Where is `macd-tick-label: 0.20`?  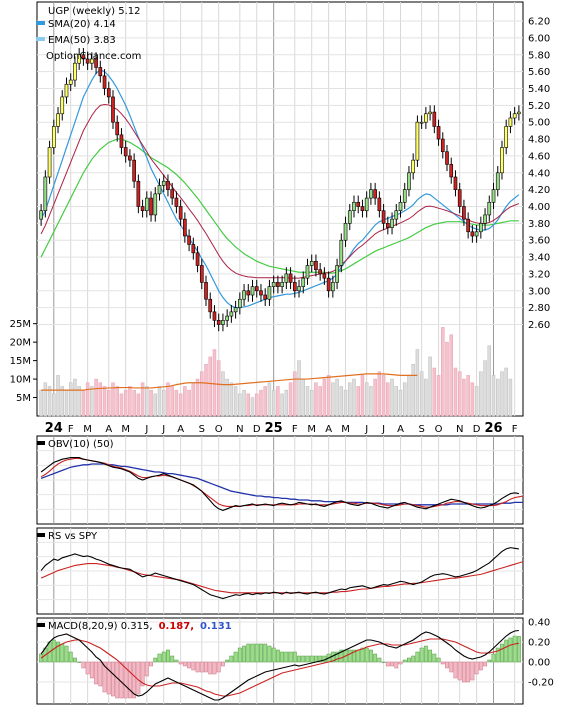
macd-tick-label: 0.20 is located at coordinates (539, 643).